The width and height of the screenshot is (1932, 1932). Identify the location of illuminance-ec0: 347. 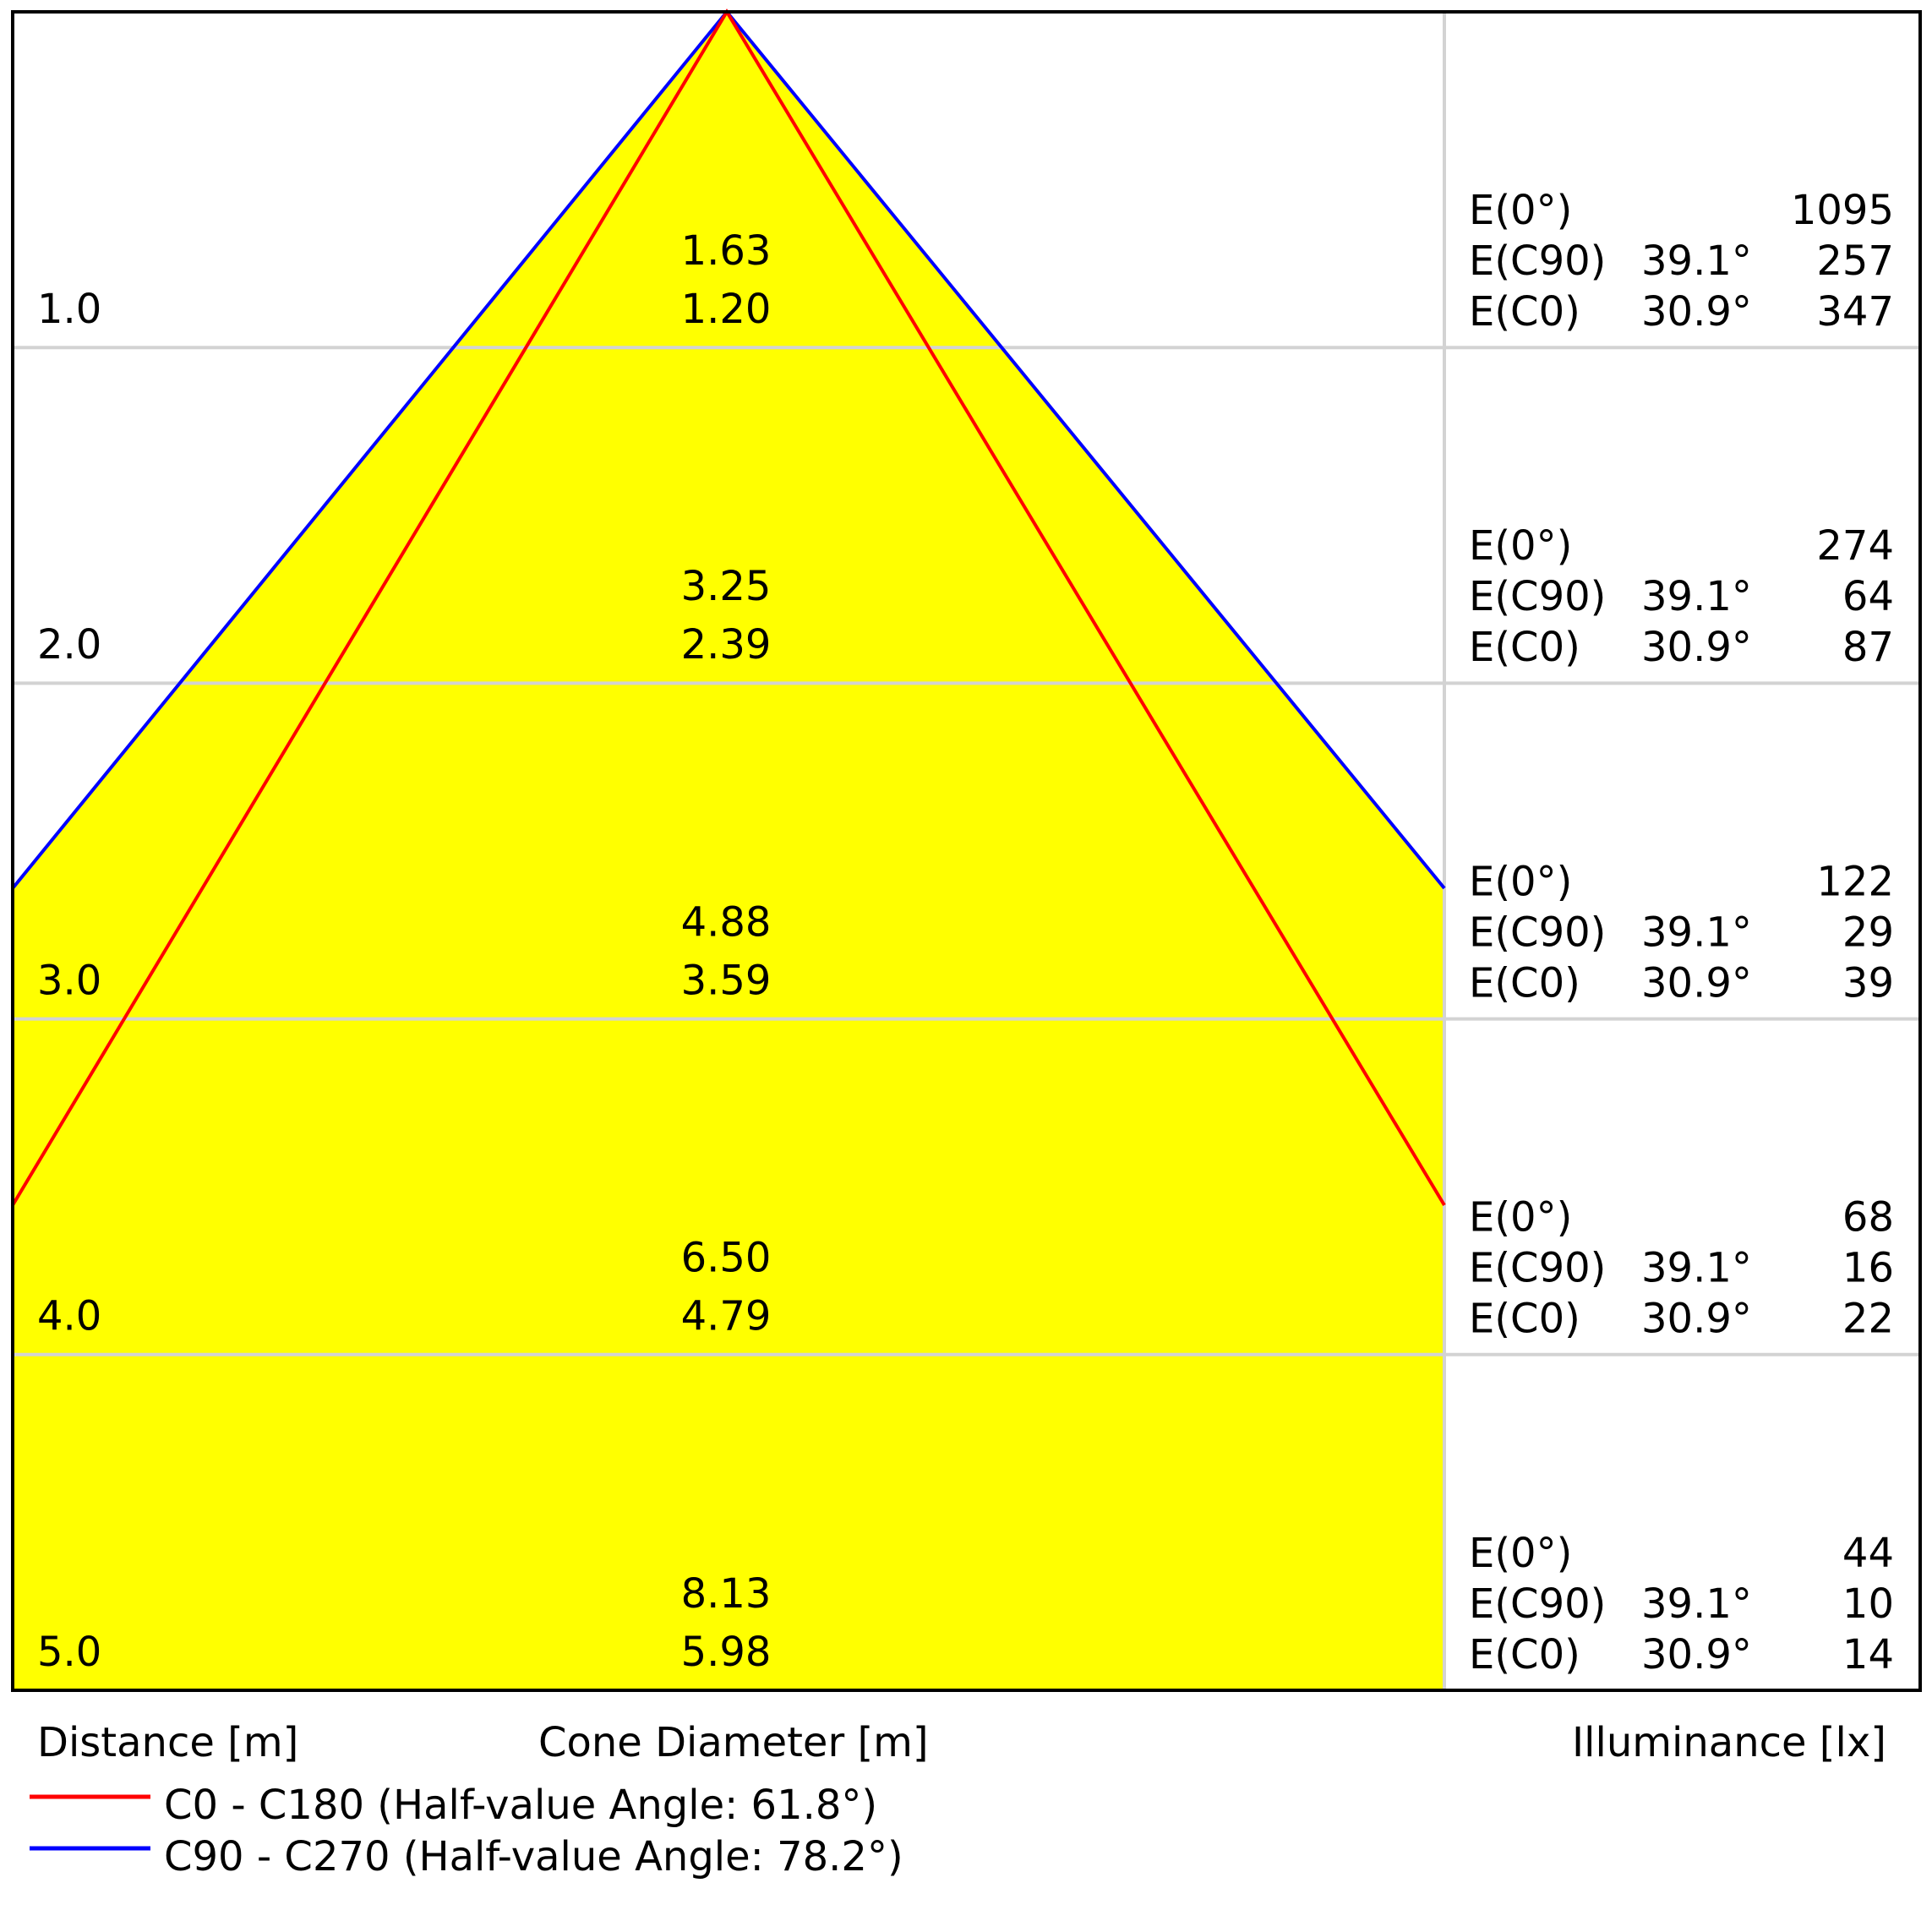
(1855, 312).